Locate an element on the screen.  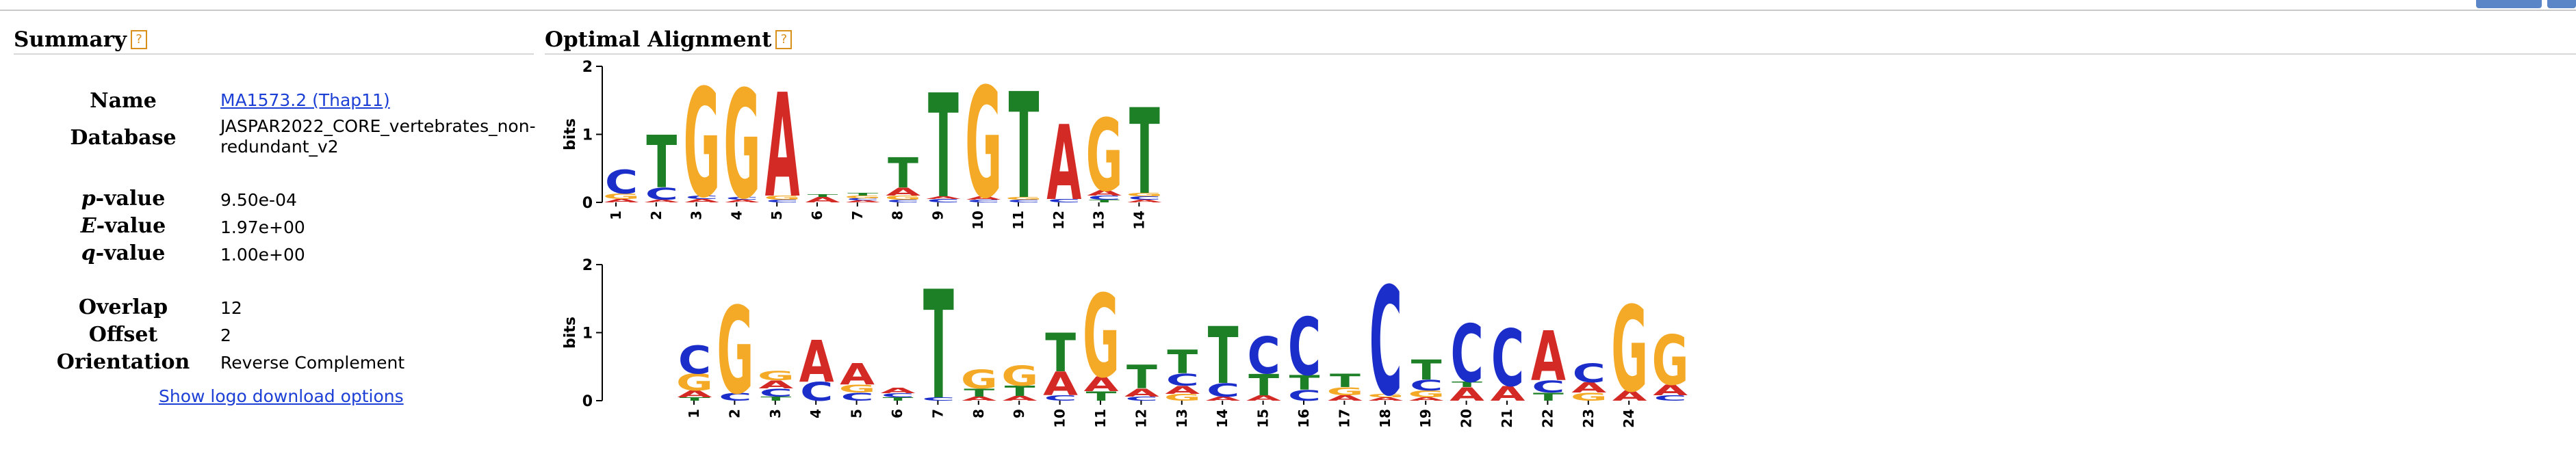
alignment-title: Optimal Alignment is located at coordinates (658, 39).